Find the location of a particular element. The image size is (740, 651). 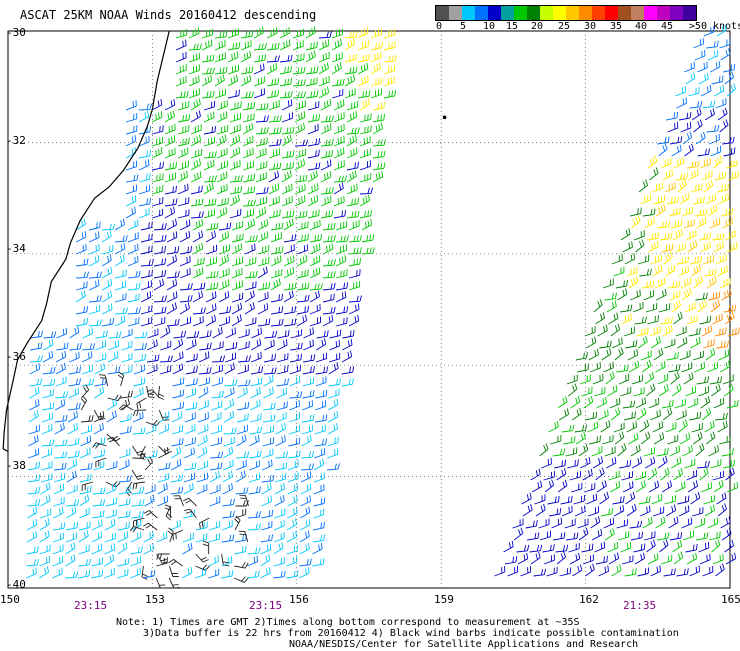

pass-time: 21:35 is located at coordinates (640, 605).